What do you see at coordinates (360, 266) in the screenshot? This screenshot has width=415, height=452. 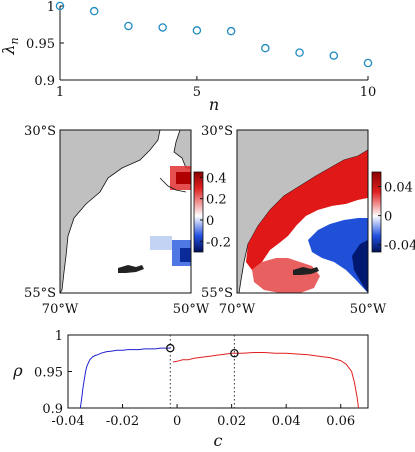 I see `map-right-blue-deep` at bounding box center [360, 266].